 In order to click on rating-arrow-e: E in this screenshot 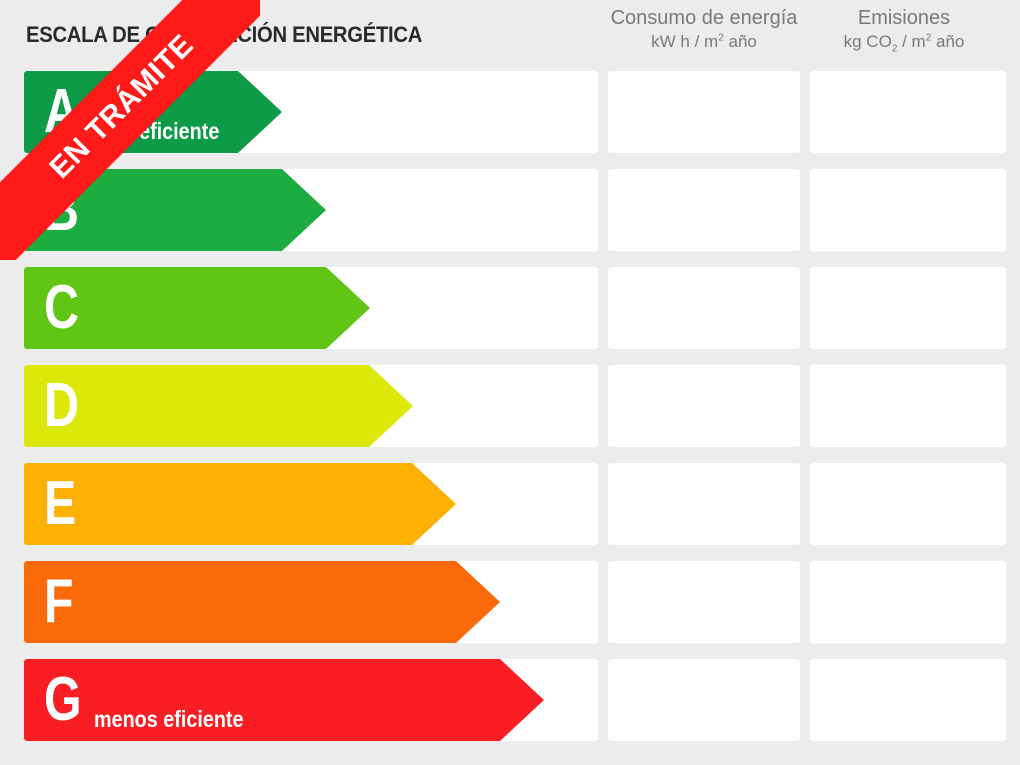, I will do `click(240, 504)`.